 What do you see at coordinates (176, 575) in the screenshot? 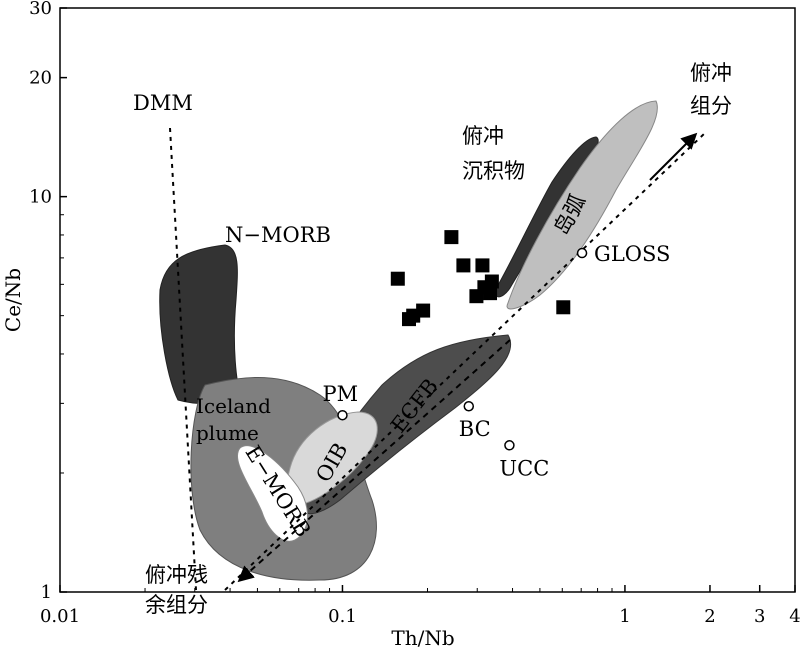
I see `residue-label-line1: 俯冲残` at bounding box center [176, 575].